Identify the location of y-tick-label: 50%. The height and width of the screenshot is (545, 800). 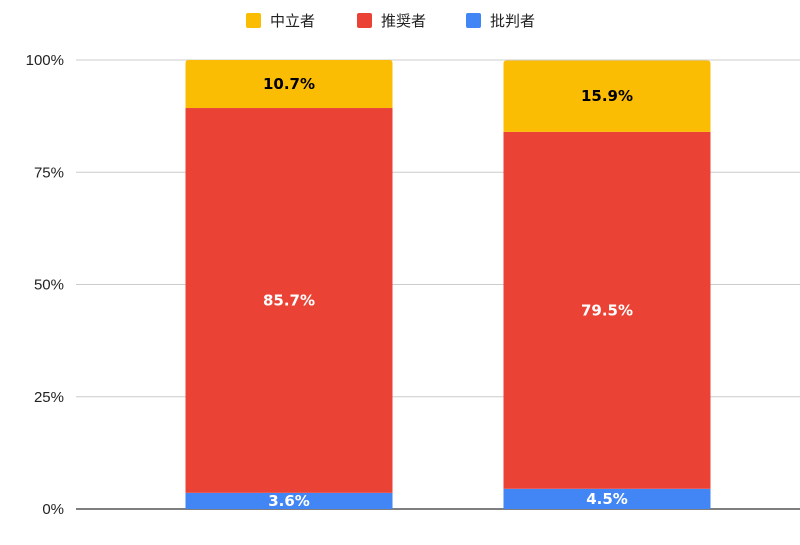
(49, 285).